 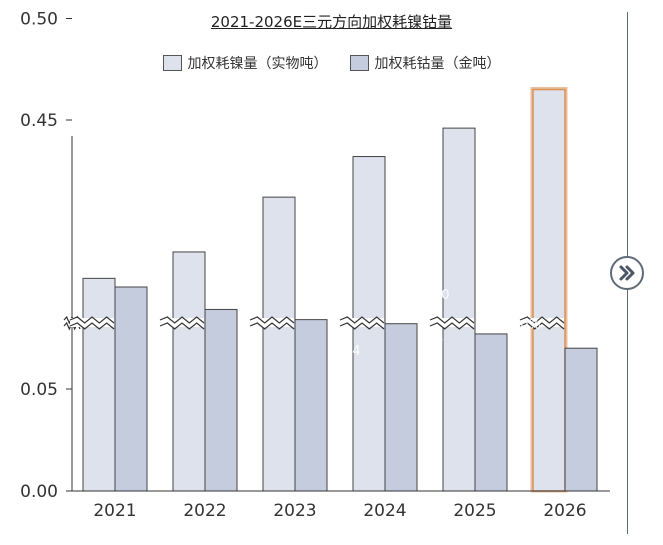 What do you see at coordinates (352, 351) in the screenshot?
I see `faint-data-label: 84` at bounding box center [352, 351].